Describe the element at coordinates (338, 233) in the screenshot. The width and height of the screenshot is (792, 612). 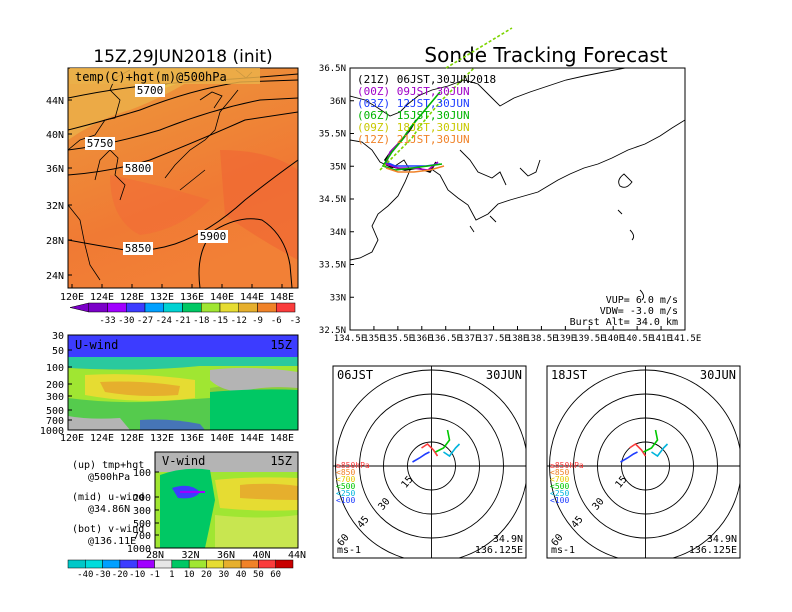
I see `lat-tick-label: 34N` at that location.